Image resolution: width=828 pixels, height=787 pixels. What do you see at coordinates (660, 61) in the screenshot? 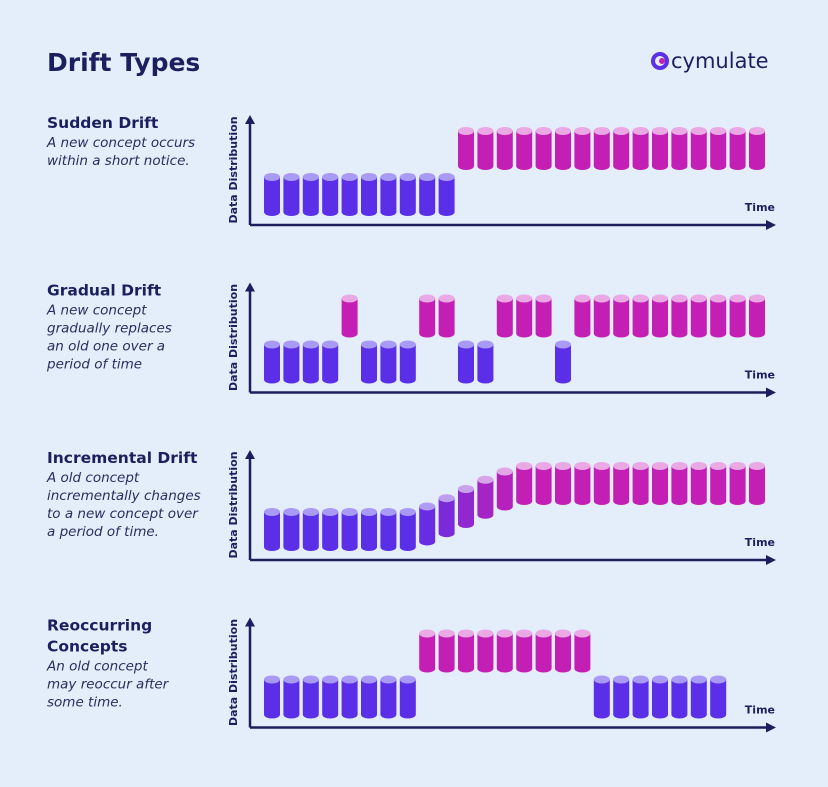
I see `logo-icon` at bounding box center [660, 61].